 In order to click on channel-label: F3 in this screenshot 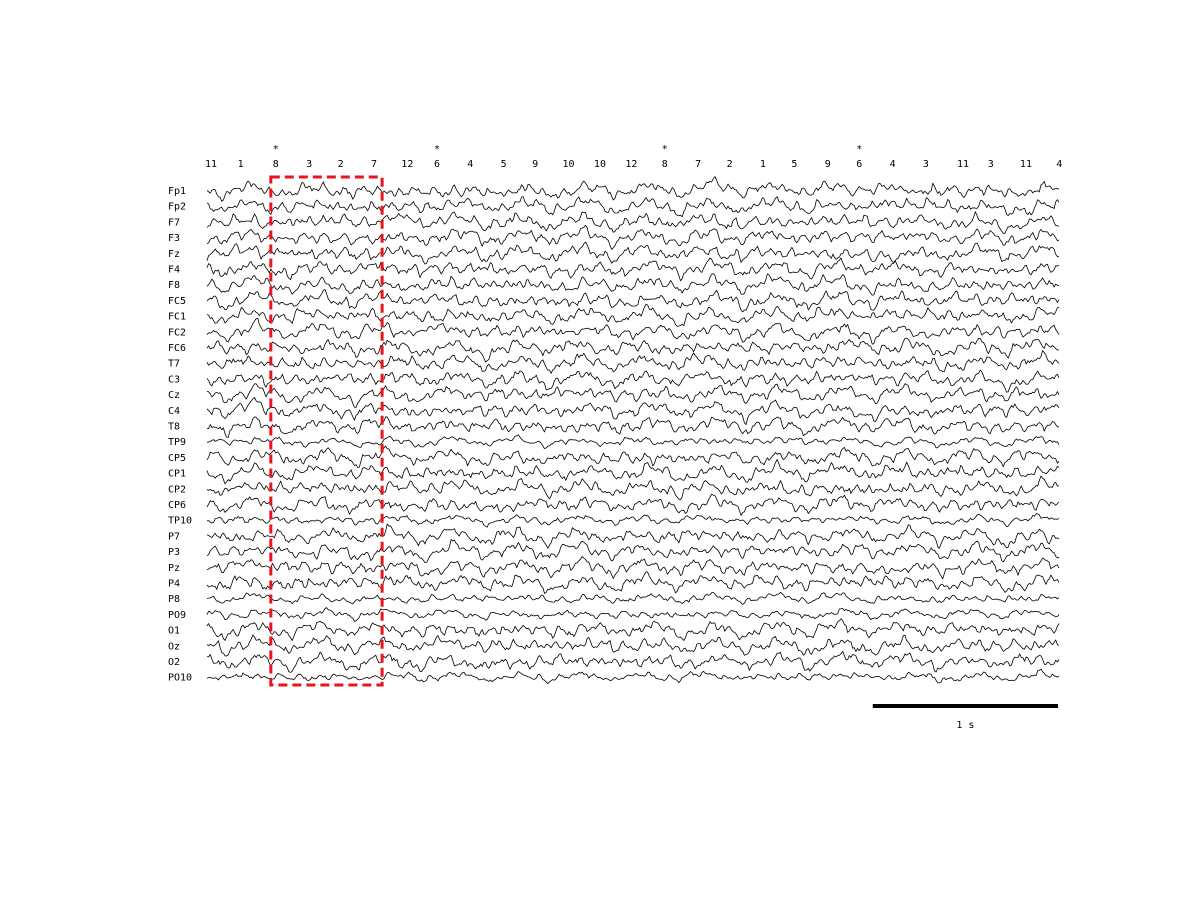, I will do `click(174, 238)`.